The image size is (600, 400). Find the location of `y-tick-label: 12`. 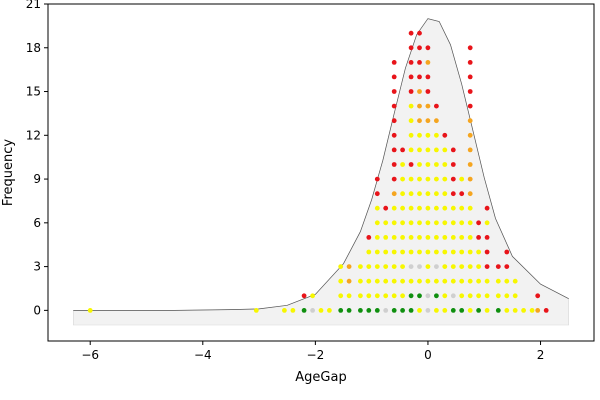

y-tick-label: 12 is located at coordinates (33, 135).